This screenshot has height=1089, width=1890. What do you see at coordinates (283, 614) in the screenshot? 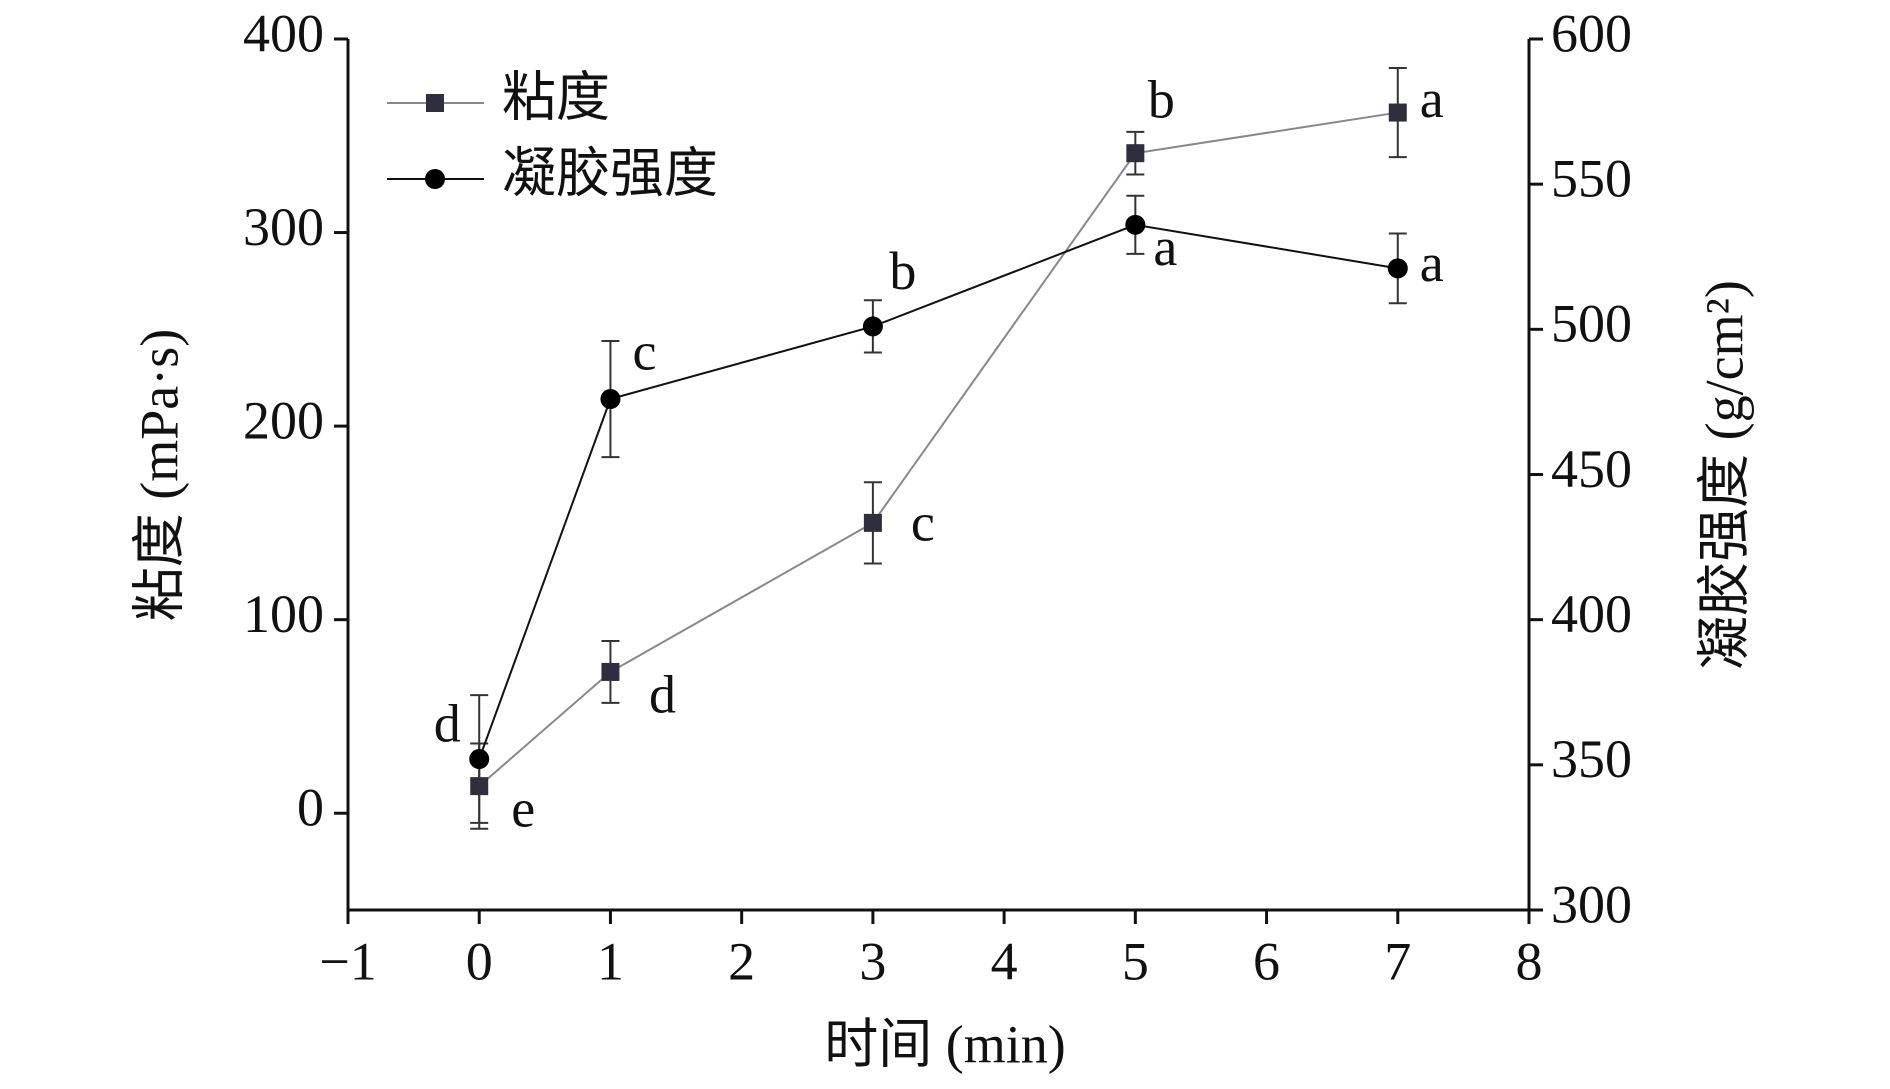
I see `y-tick-label: 100` at bounding box center [283, 614].